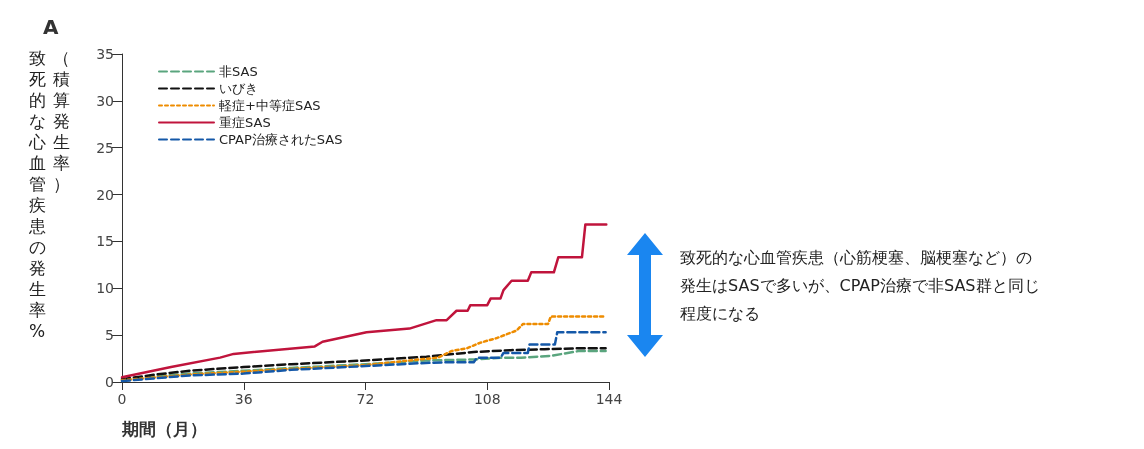 This screenshot has width=1144, height=449. I want to click on y-tick-label: 0, so click(109, 382).